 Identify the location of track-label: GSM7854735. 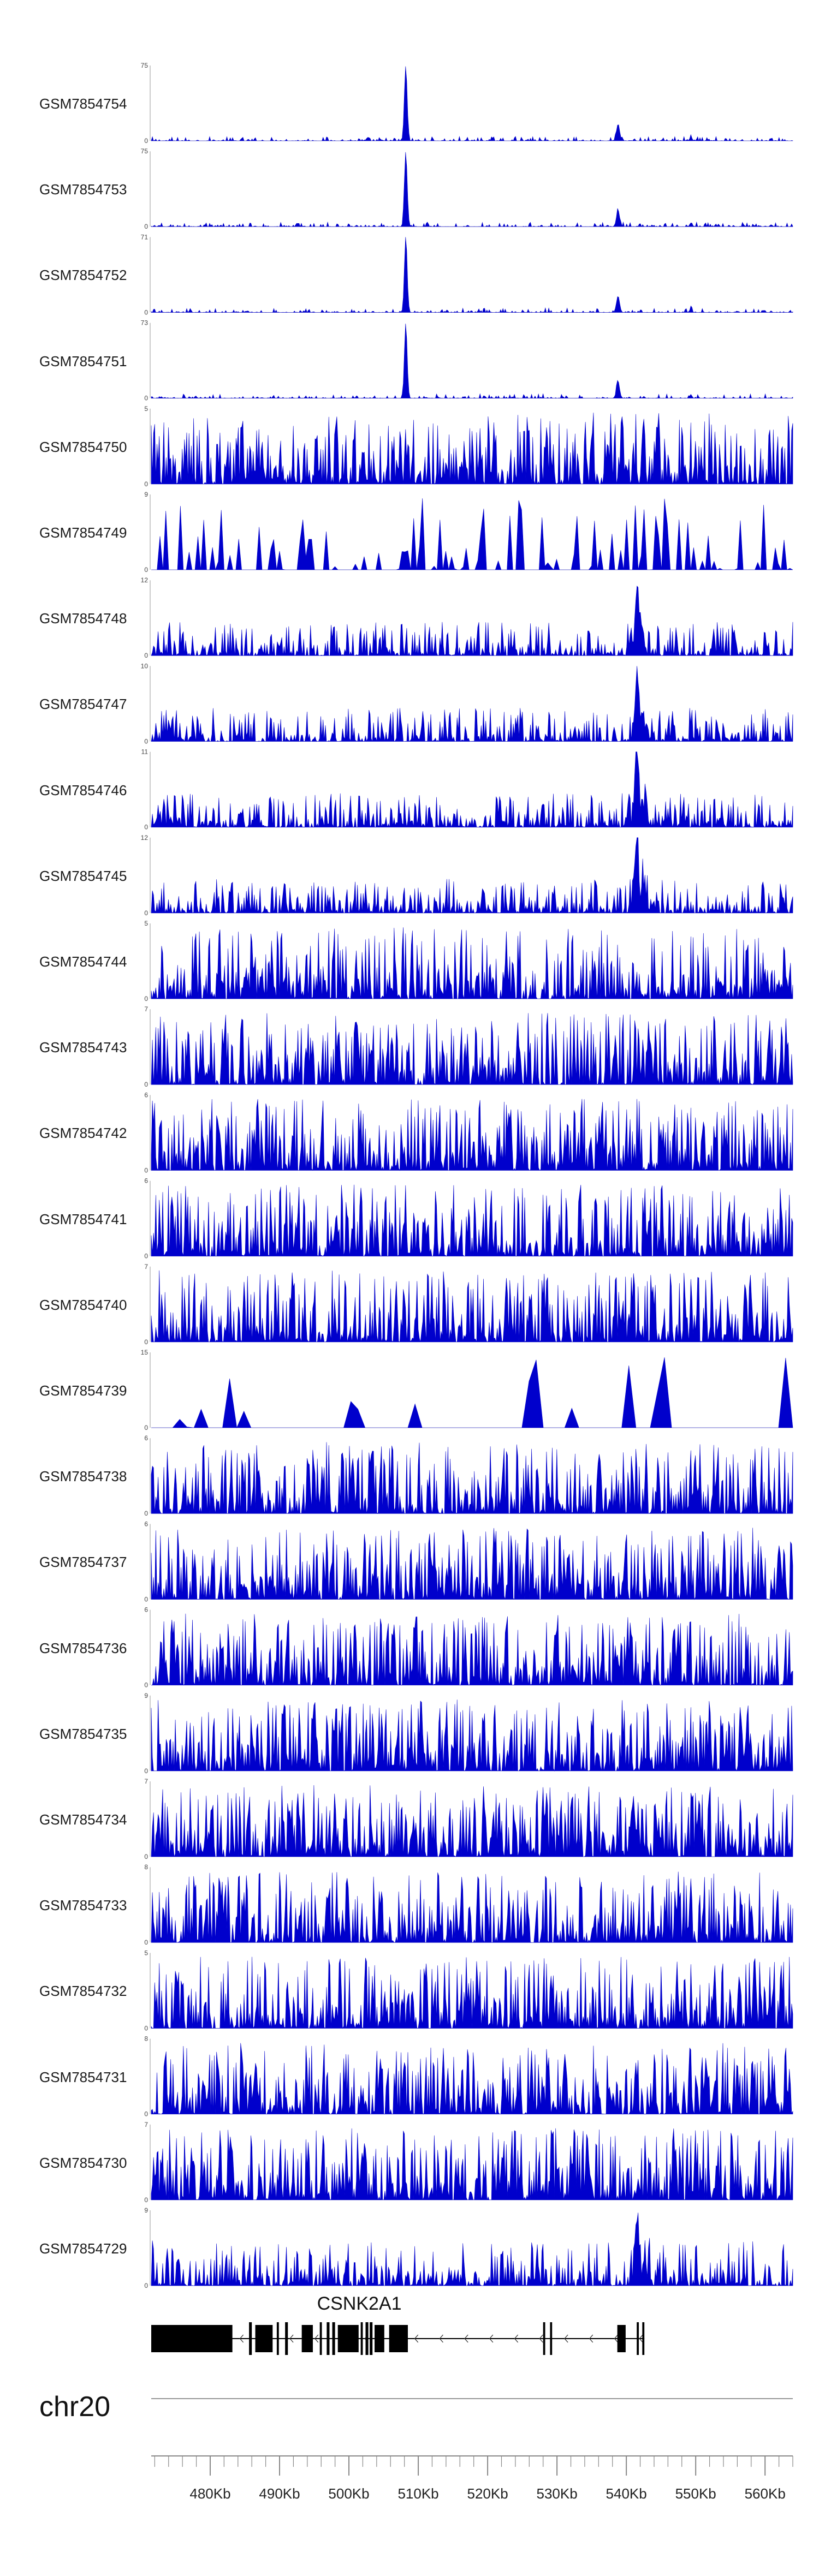
(83, 1733).